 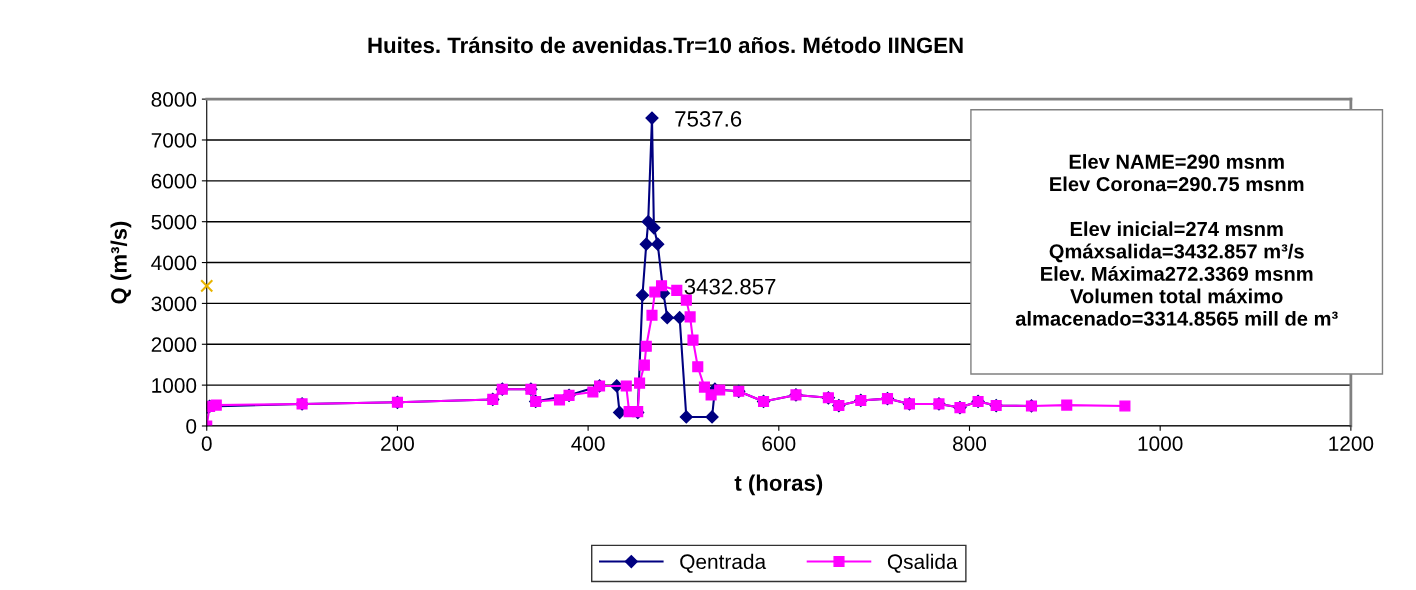 I want to click on legend-label: Qsalida, so click(x=922, y=563).